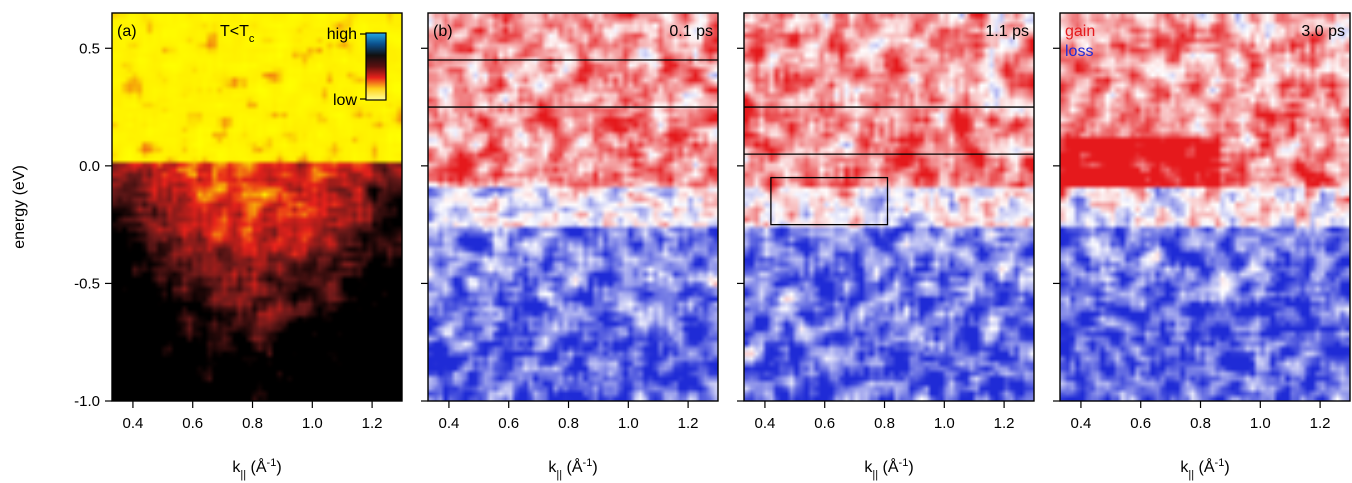 Image resolution: width=1352 pixels, height=483 pixels. What do you see at coordinates (89, 48) in the screenshot?
I see `y-tick-label: 0.5` at bounding box center [89, 48].